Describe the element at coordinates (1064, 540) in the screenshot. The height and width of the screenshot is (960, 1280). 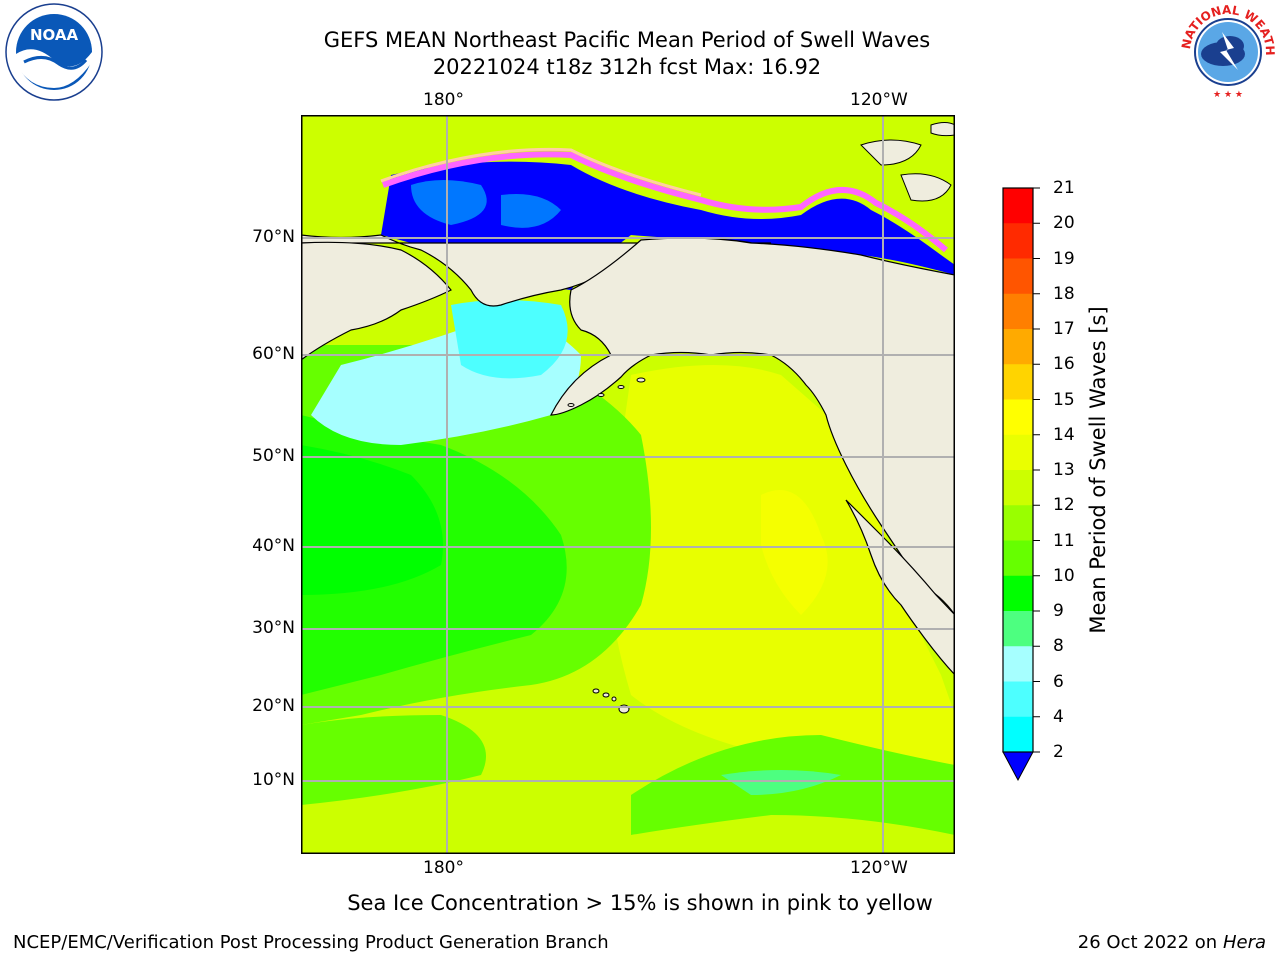
I see `colorbar-tick-label: 11` at that location.